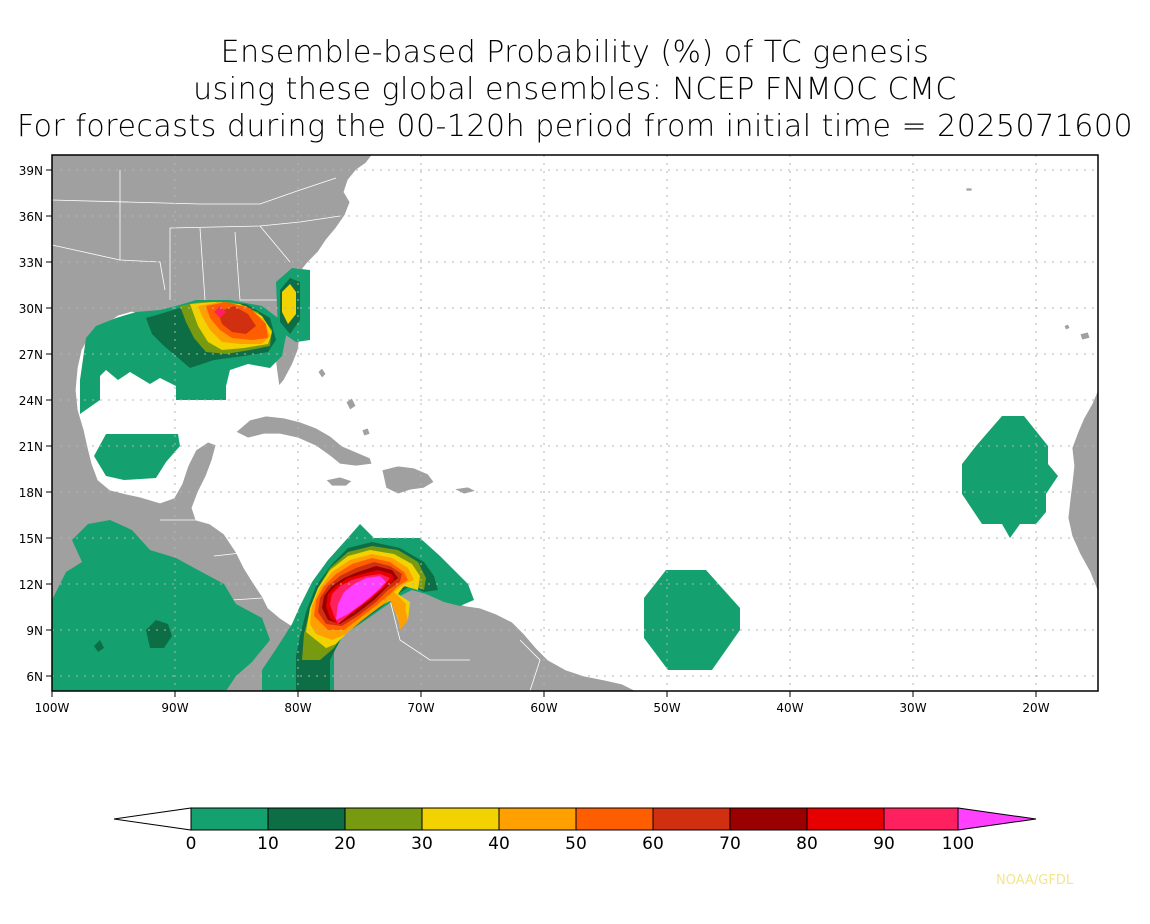  Describe the element at coordinates (304, 441) in the screenshot. I see `cuba-land` at that location.